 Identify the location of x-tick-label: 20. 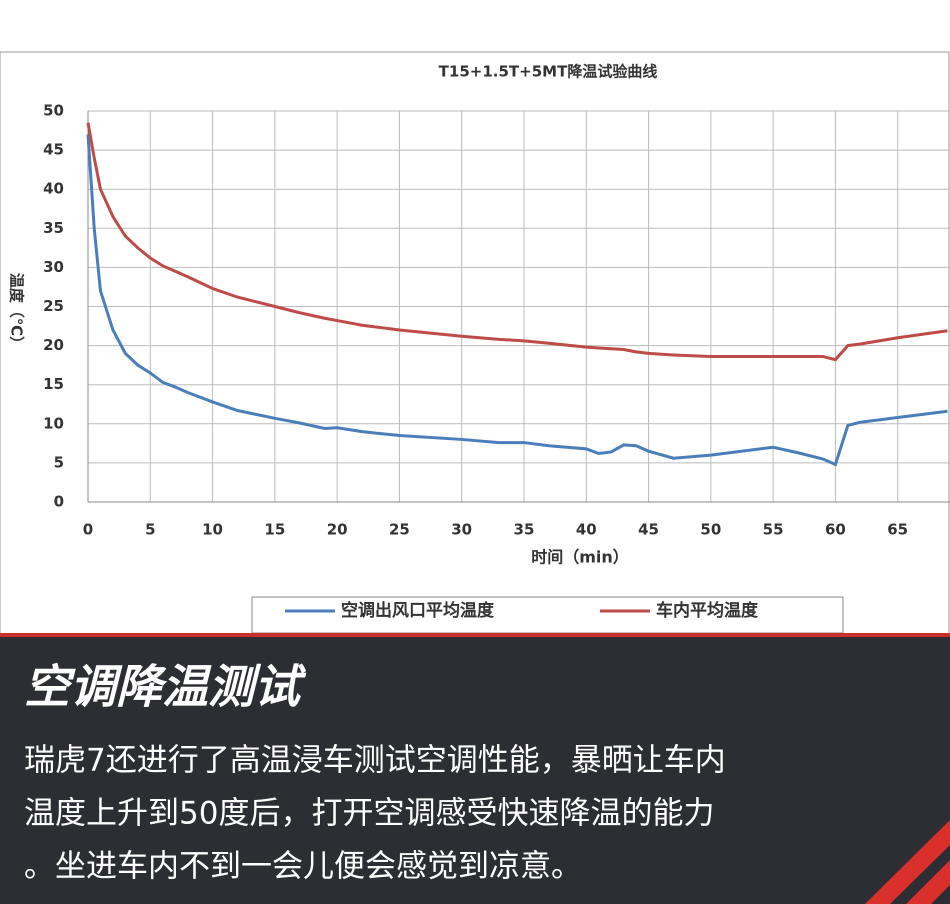
(337, 530).